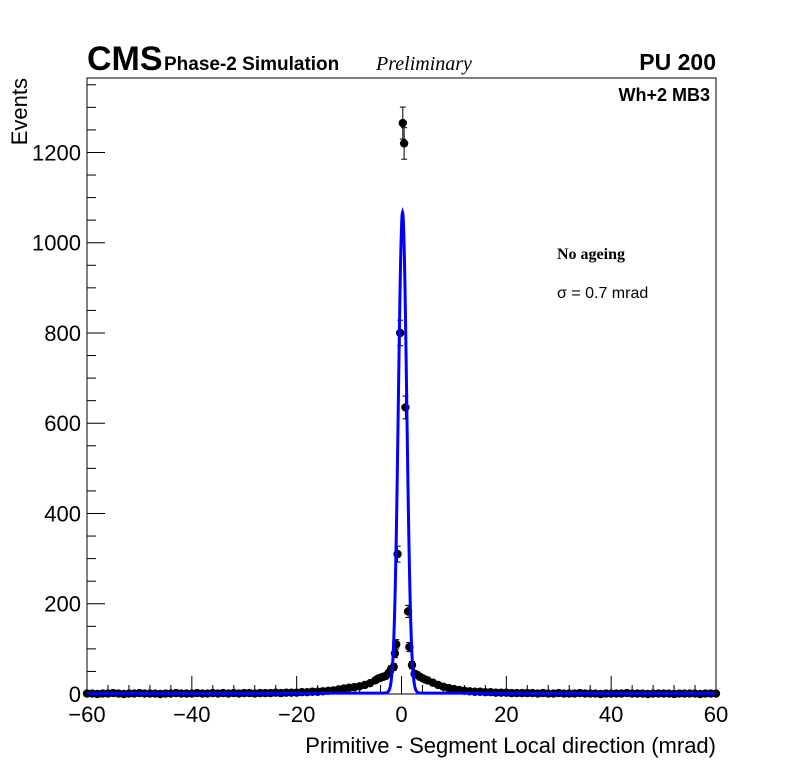  Describe the element at coordinates (86, 714) in the screenshot. I see `x-tick-label: −60` at that location.